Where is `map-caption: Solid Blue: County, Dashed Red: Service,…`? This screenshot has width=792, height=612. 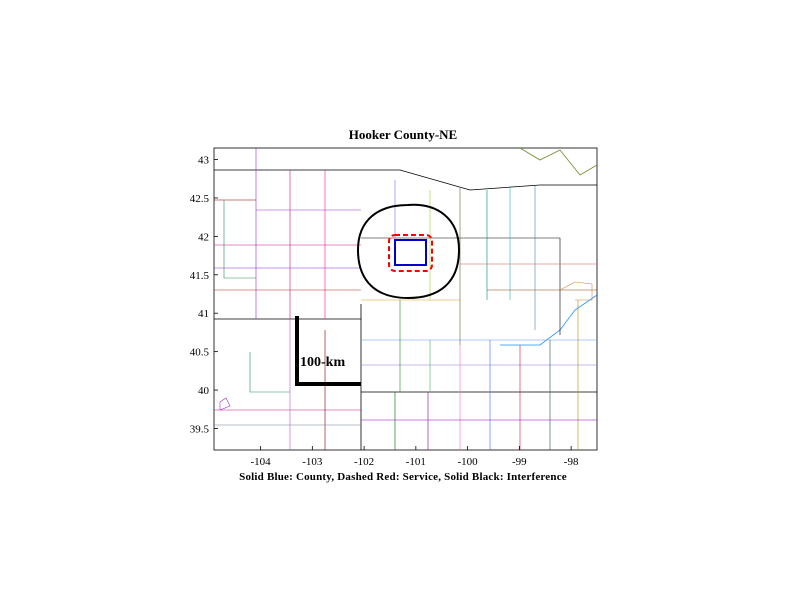
map-caption: Solid Blue: County, Dashed Red: Service,… is located at coordinates (403, 477).